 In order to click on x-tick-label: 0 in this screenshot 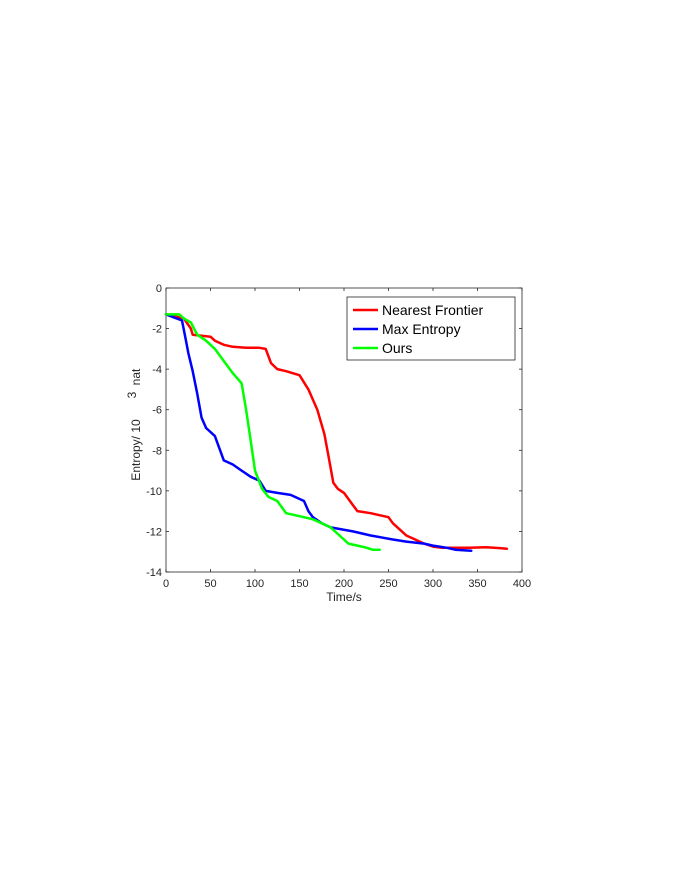, I will do `click(166, 584)`.